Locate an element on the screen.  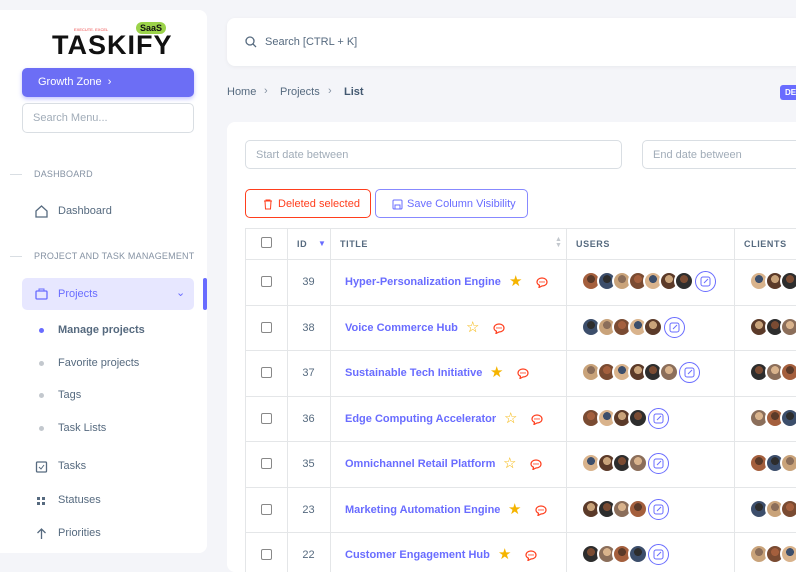
sort-icon: ▼ is located at coordinates (322, 243).